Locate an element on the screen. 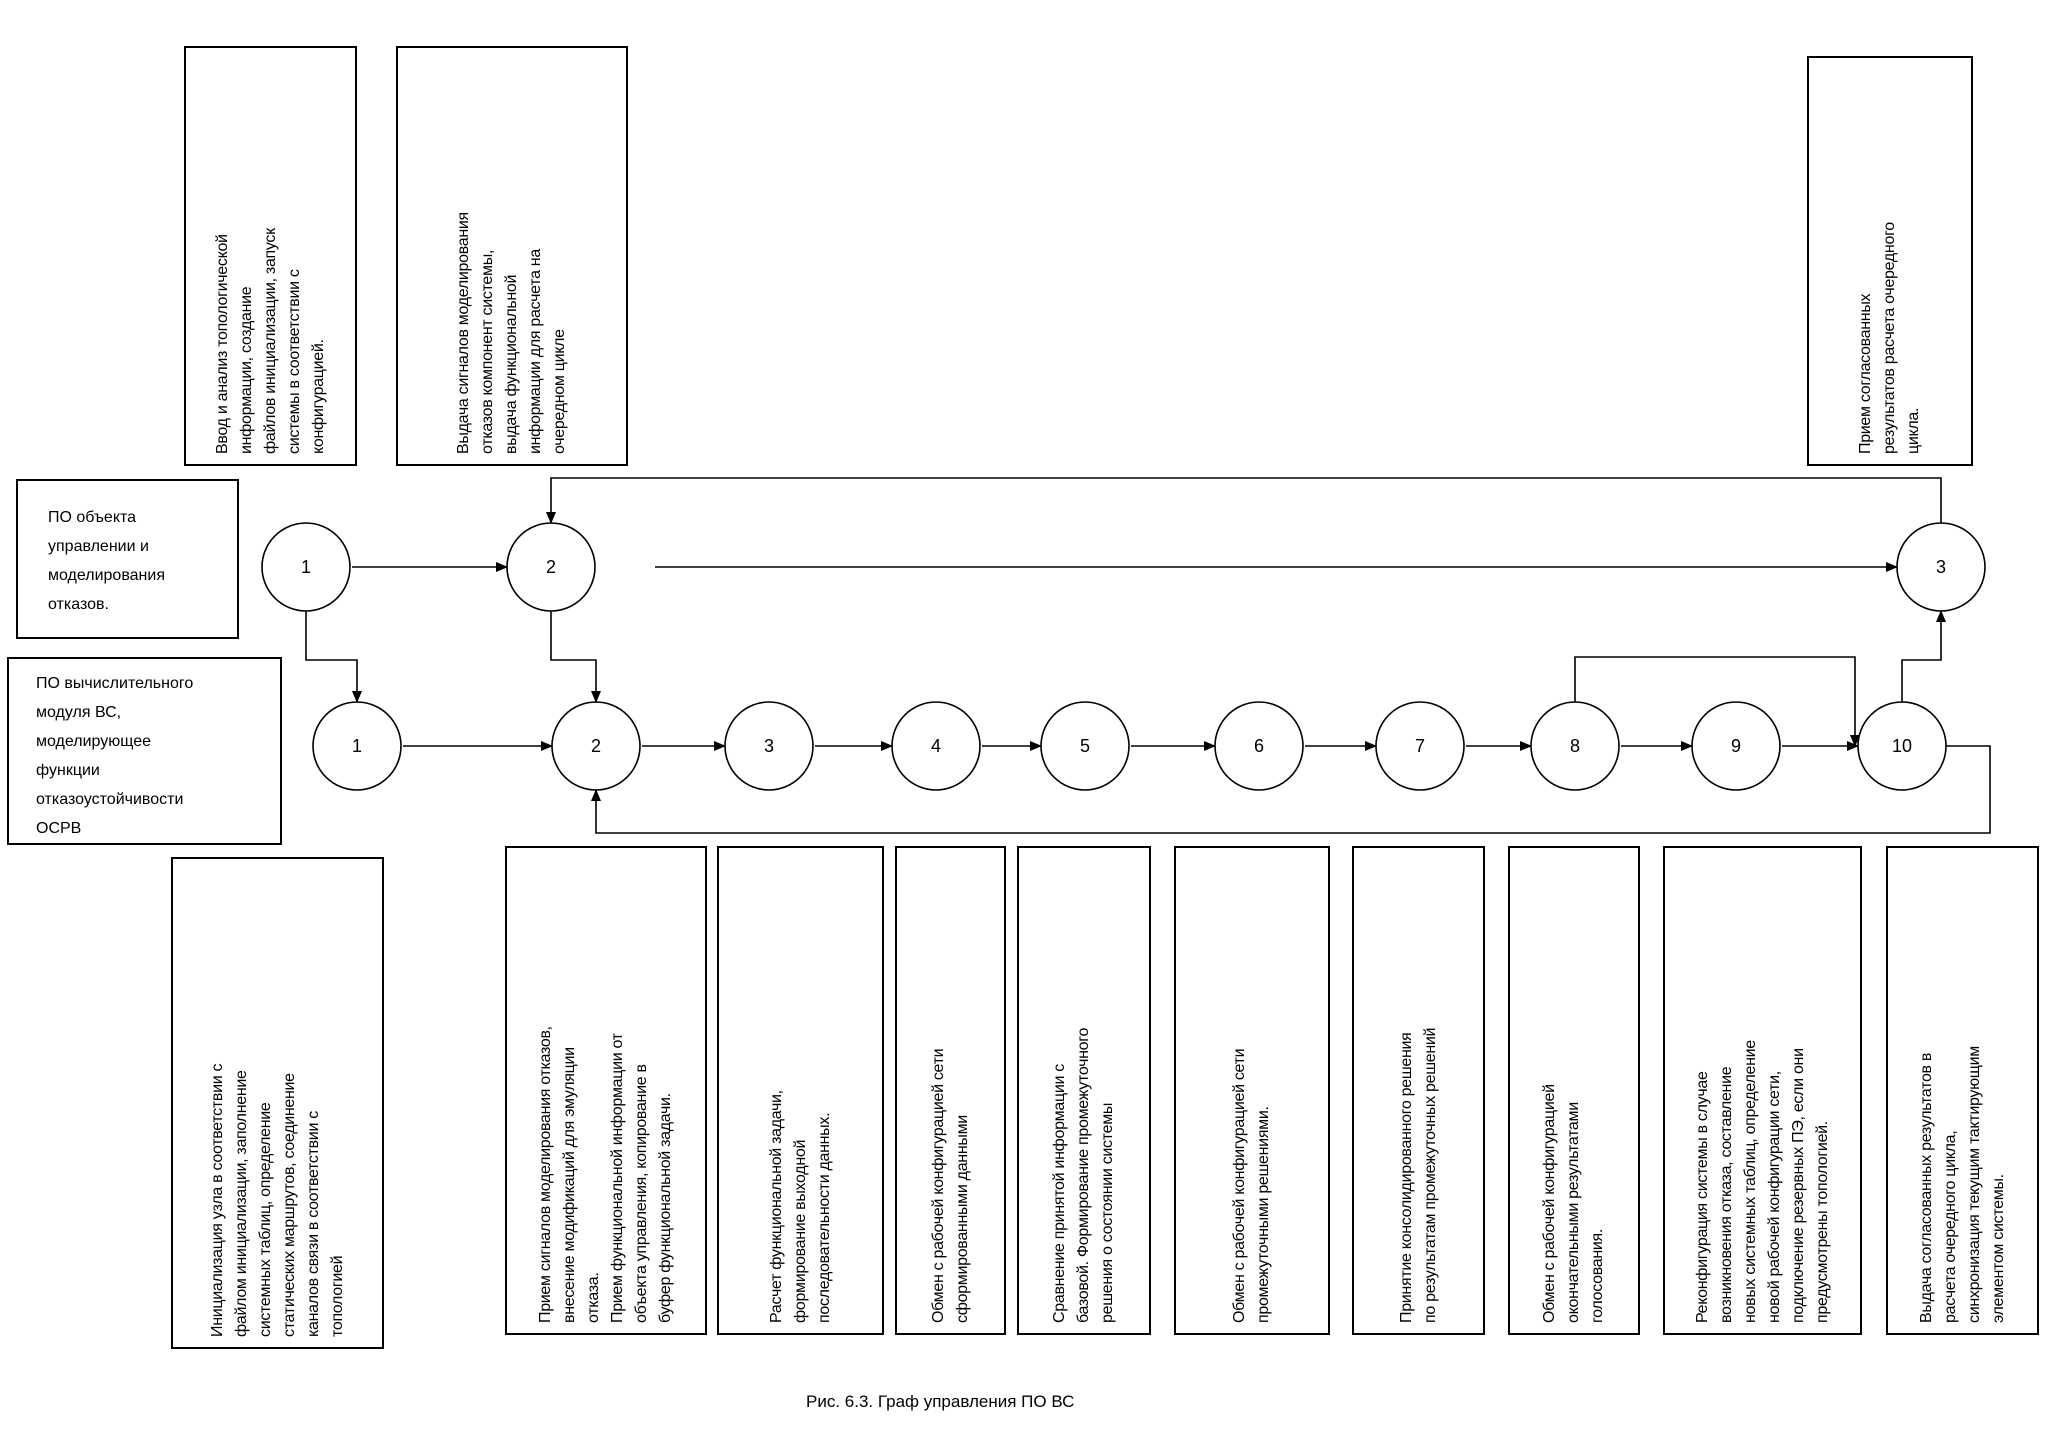 Image resolution: width=2048 pixels, height=1442 pixels. text-line: системы в соответствии с is located at coordinates (294, 361).